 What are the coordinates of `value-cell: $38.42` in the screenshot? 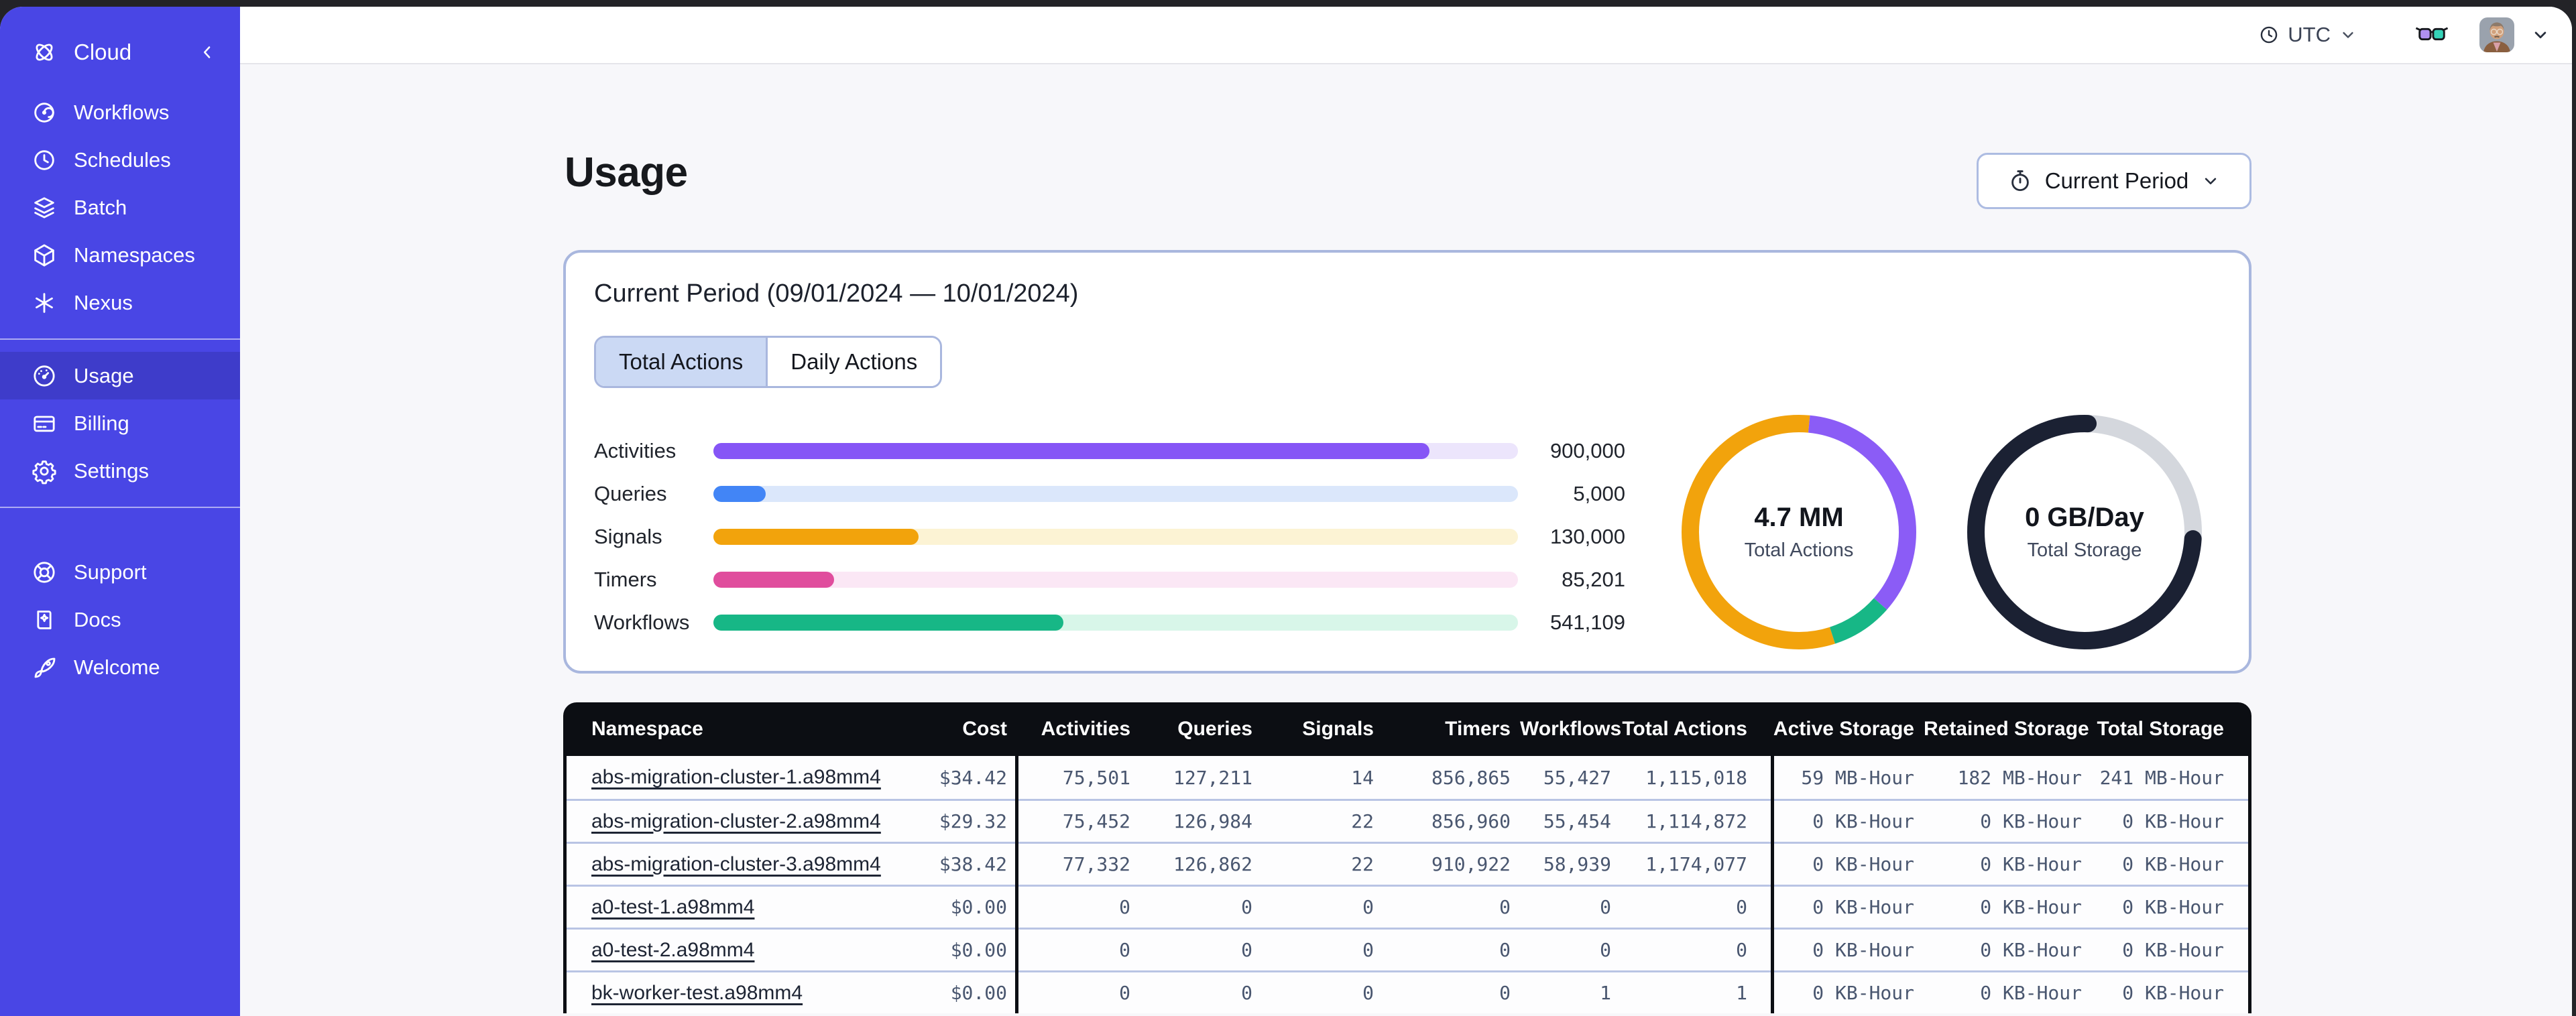 It's located at (973, 864).